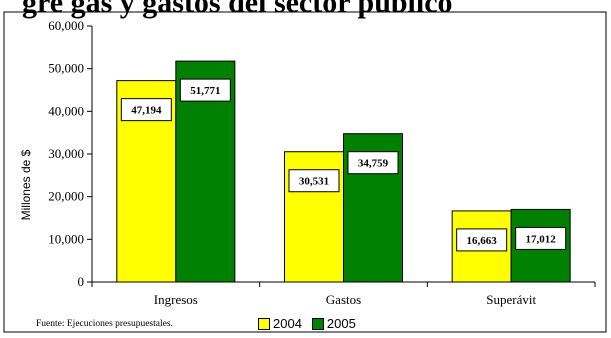 This screenshot has height=338, width=611. What do you see at coordinates (66, 25) in the screenshot?
I see `y-tick-label: 60,000` at bounding box center [66, 25].